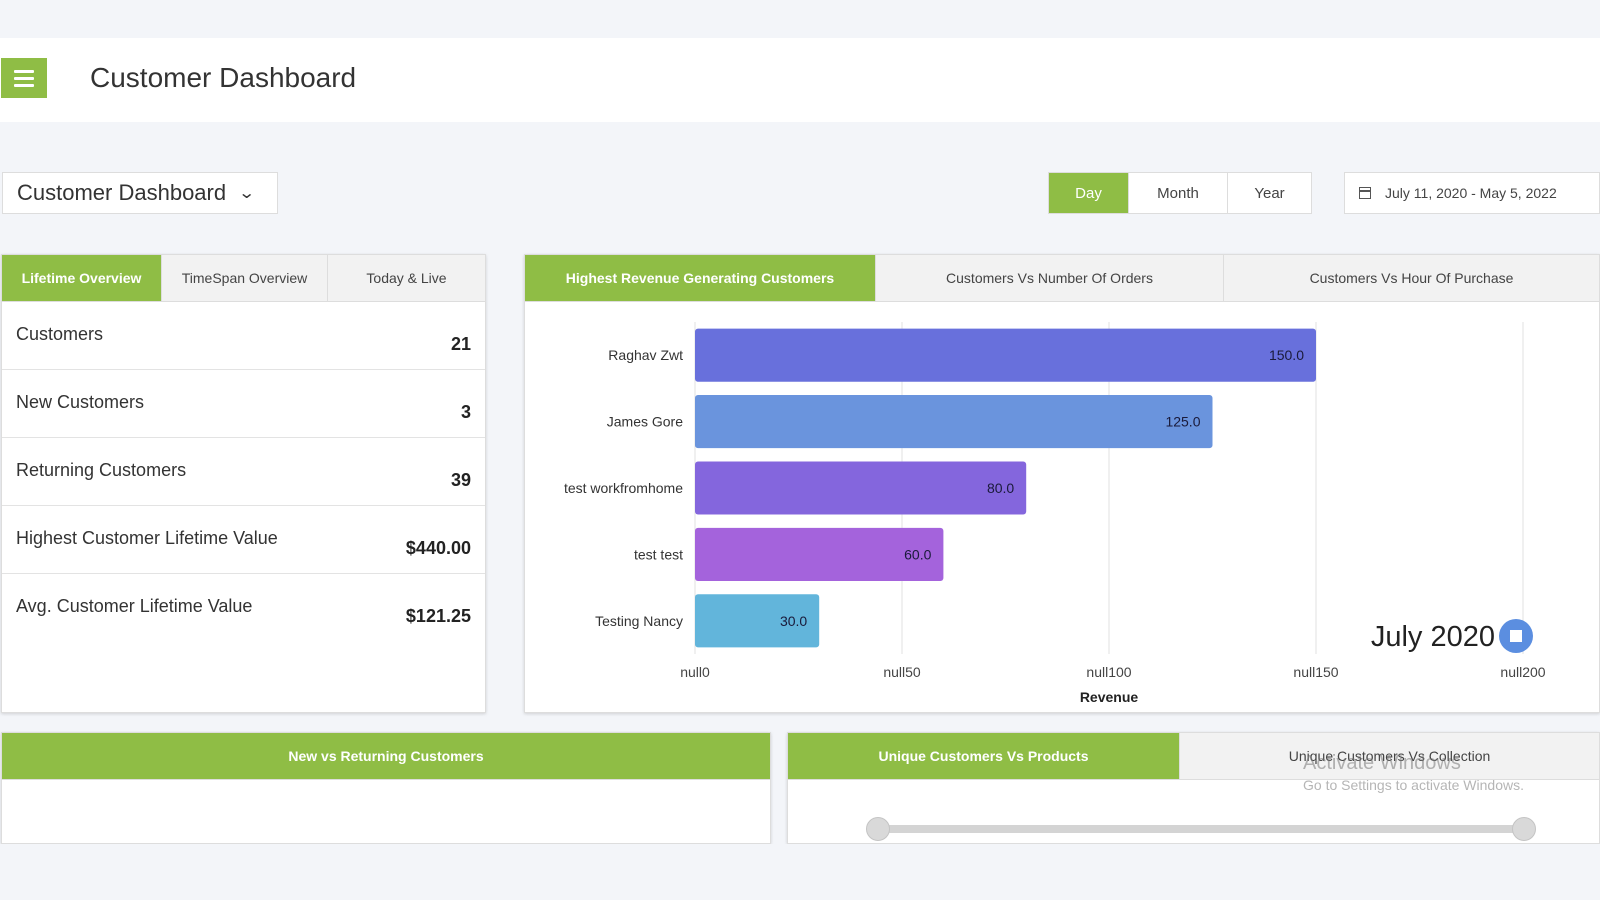  Describe the element at coordinates (793, 621) in the screenshot. I see `data-label: 30.0` at that location.